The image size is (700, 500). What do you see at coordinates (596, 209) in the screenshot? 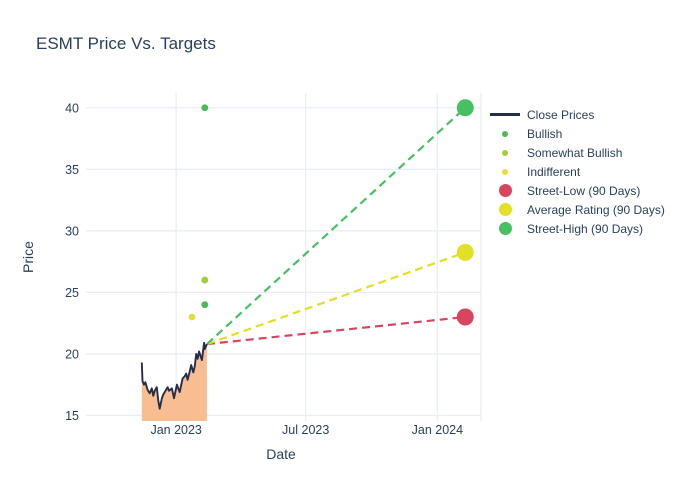
I see `legend-label: Average Rating (90 Days)` at bounding box center [596, 209].